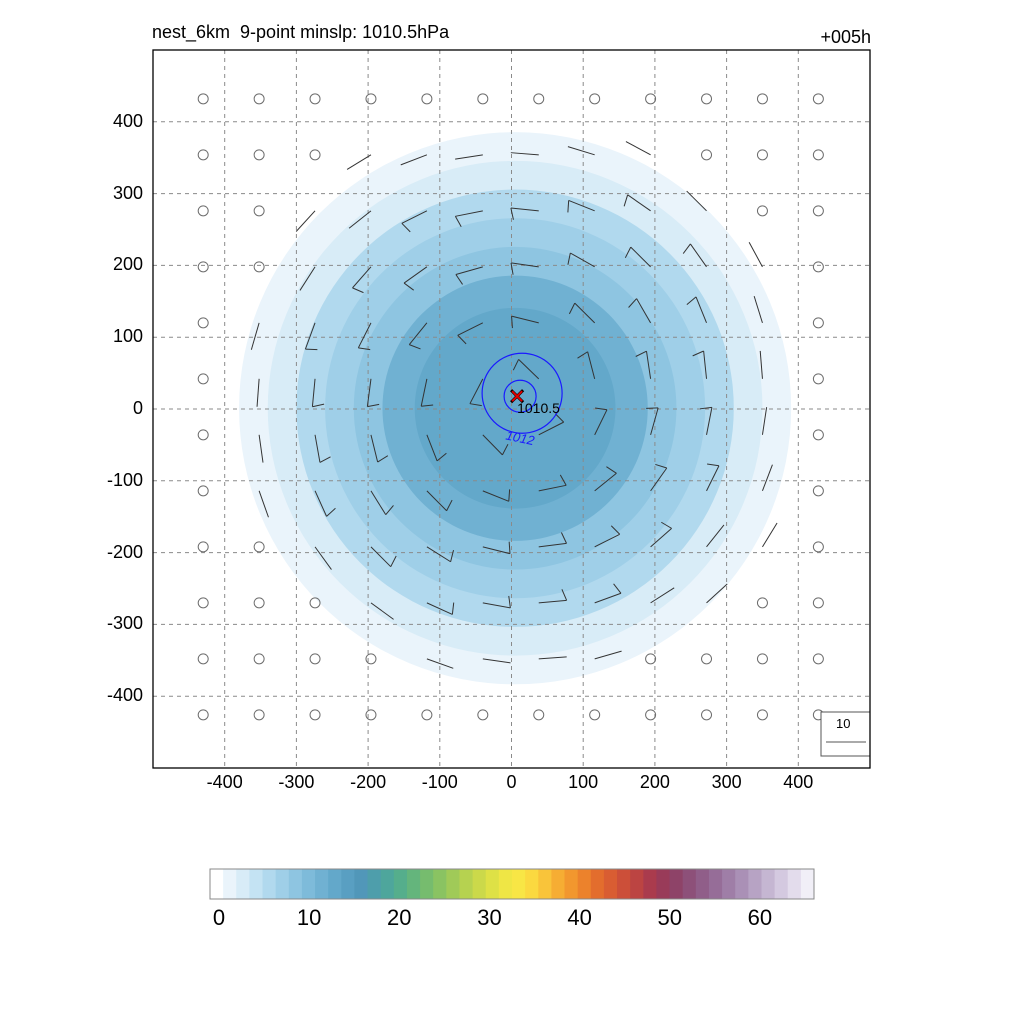  I want to click on contour-label: 1012, so click(520, 437).